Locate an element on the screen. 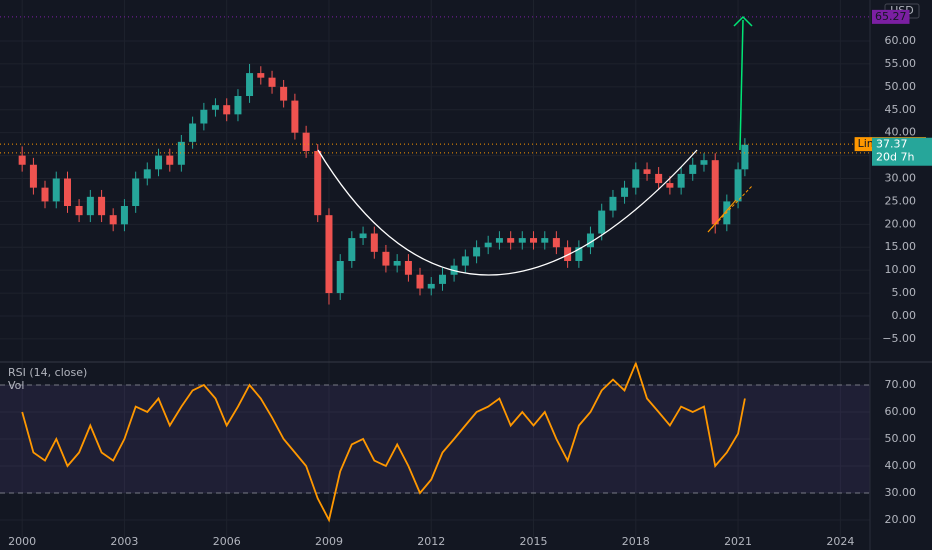  x-tick-label: 2003 is located at coordinates (124, 541).